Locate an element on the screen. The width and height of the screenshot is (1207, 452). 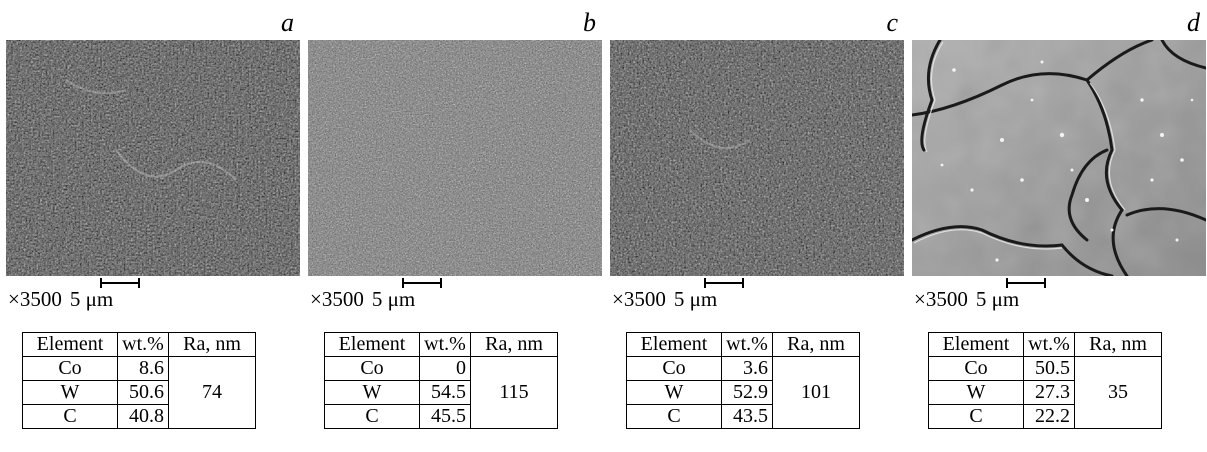
panel-label: c is located at coordinates (892, 22).